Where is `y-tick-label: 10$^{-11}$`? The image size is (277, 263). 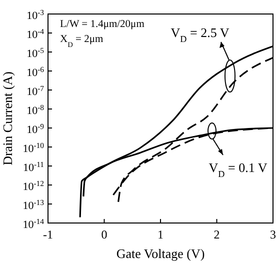
y-tick-label: 10$^{-11}$ is located at coordinates (33, 166).